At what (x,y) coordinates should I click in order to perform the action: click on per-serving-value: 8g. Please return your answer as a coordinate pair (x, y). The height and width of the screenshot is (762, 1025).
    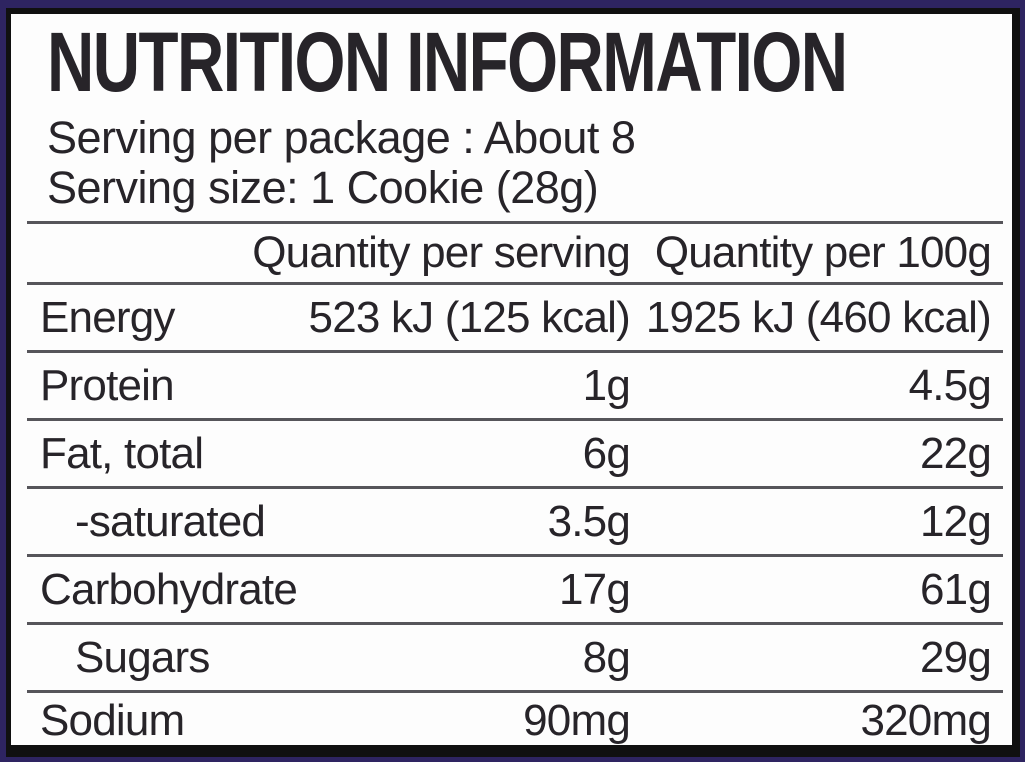
    Looking at the image, I should click on (606, 657).